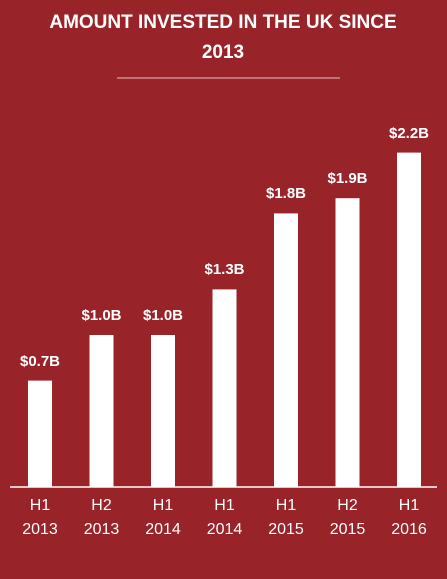 This screenshot has height=579, width=447. What do you see at coordinates (409, 517) in the screenshot?
I see `x-tick-label: H1 2016` at bounding box center [409, 517].